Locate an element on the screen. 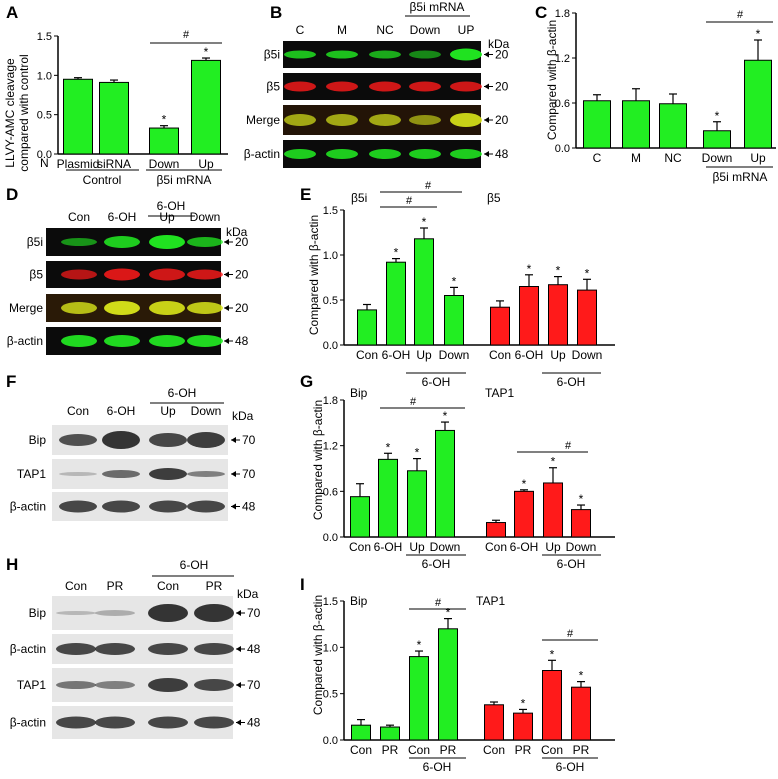  panel-i-sig-hash-1: # is located at coordinates (438, 603).